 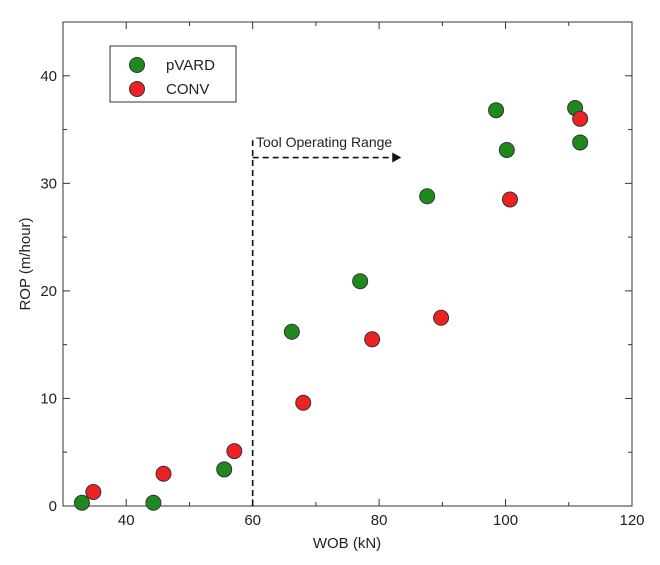 What do you see at coordinates (48, 398) in the screenshot?
I see `y-tick-label: 10` at bounding box center [48, 398].